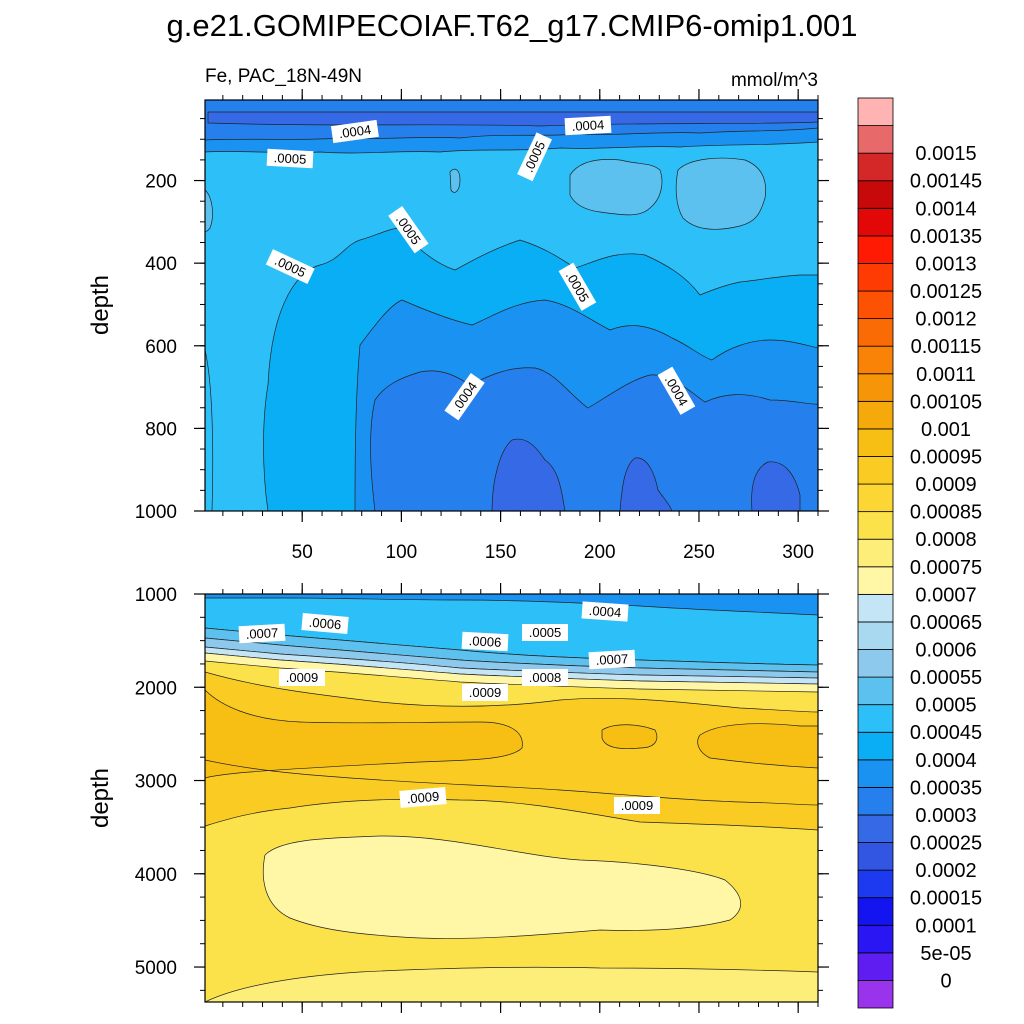 This screenshot has width=1024, height=1024. I want to click on subtitle-right: mmol/m^3, so click(774, 80).